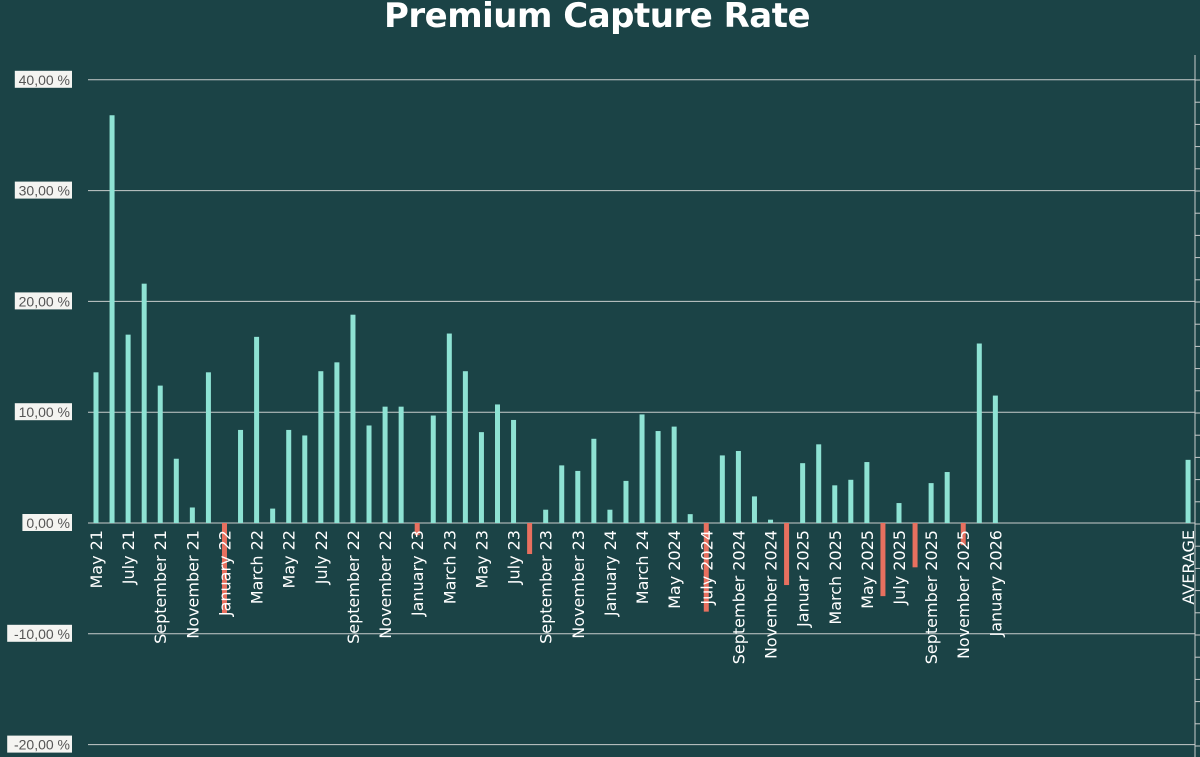 The image size is (1200, 757). I want to click on x-tick-label: September 22, so click(353, 587).